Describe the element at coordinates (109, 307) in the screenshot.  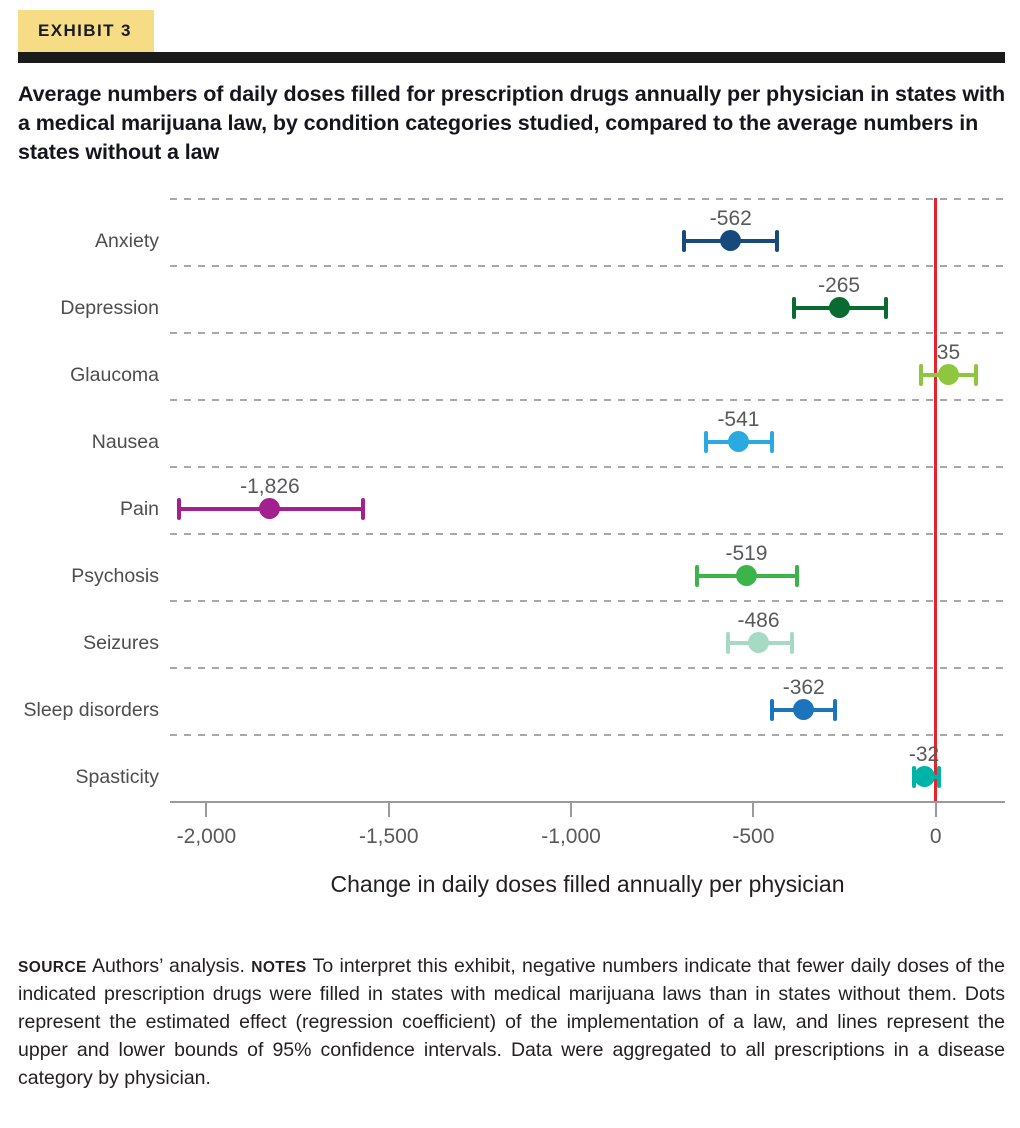
I see `category-label: Depression` at that location.